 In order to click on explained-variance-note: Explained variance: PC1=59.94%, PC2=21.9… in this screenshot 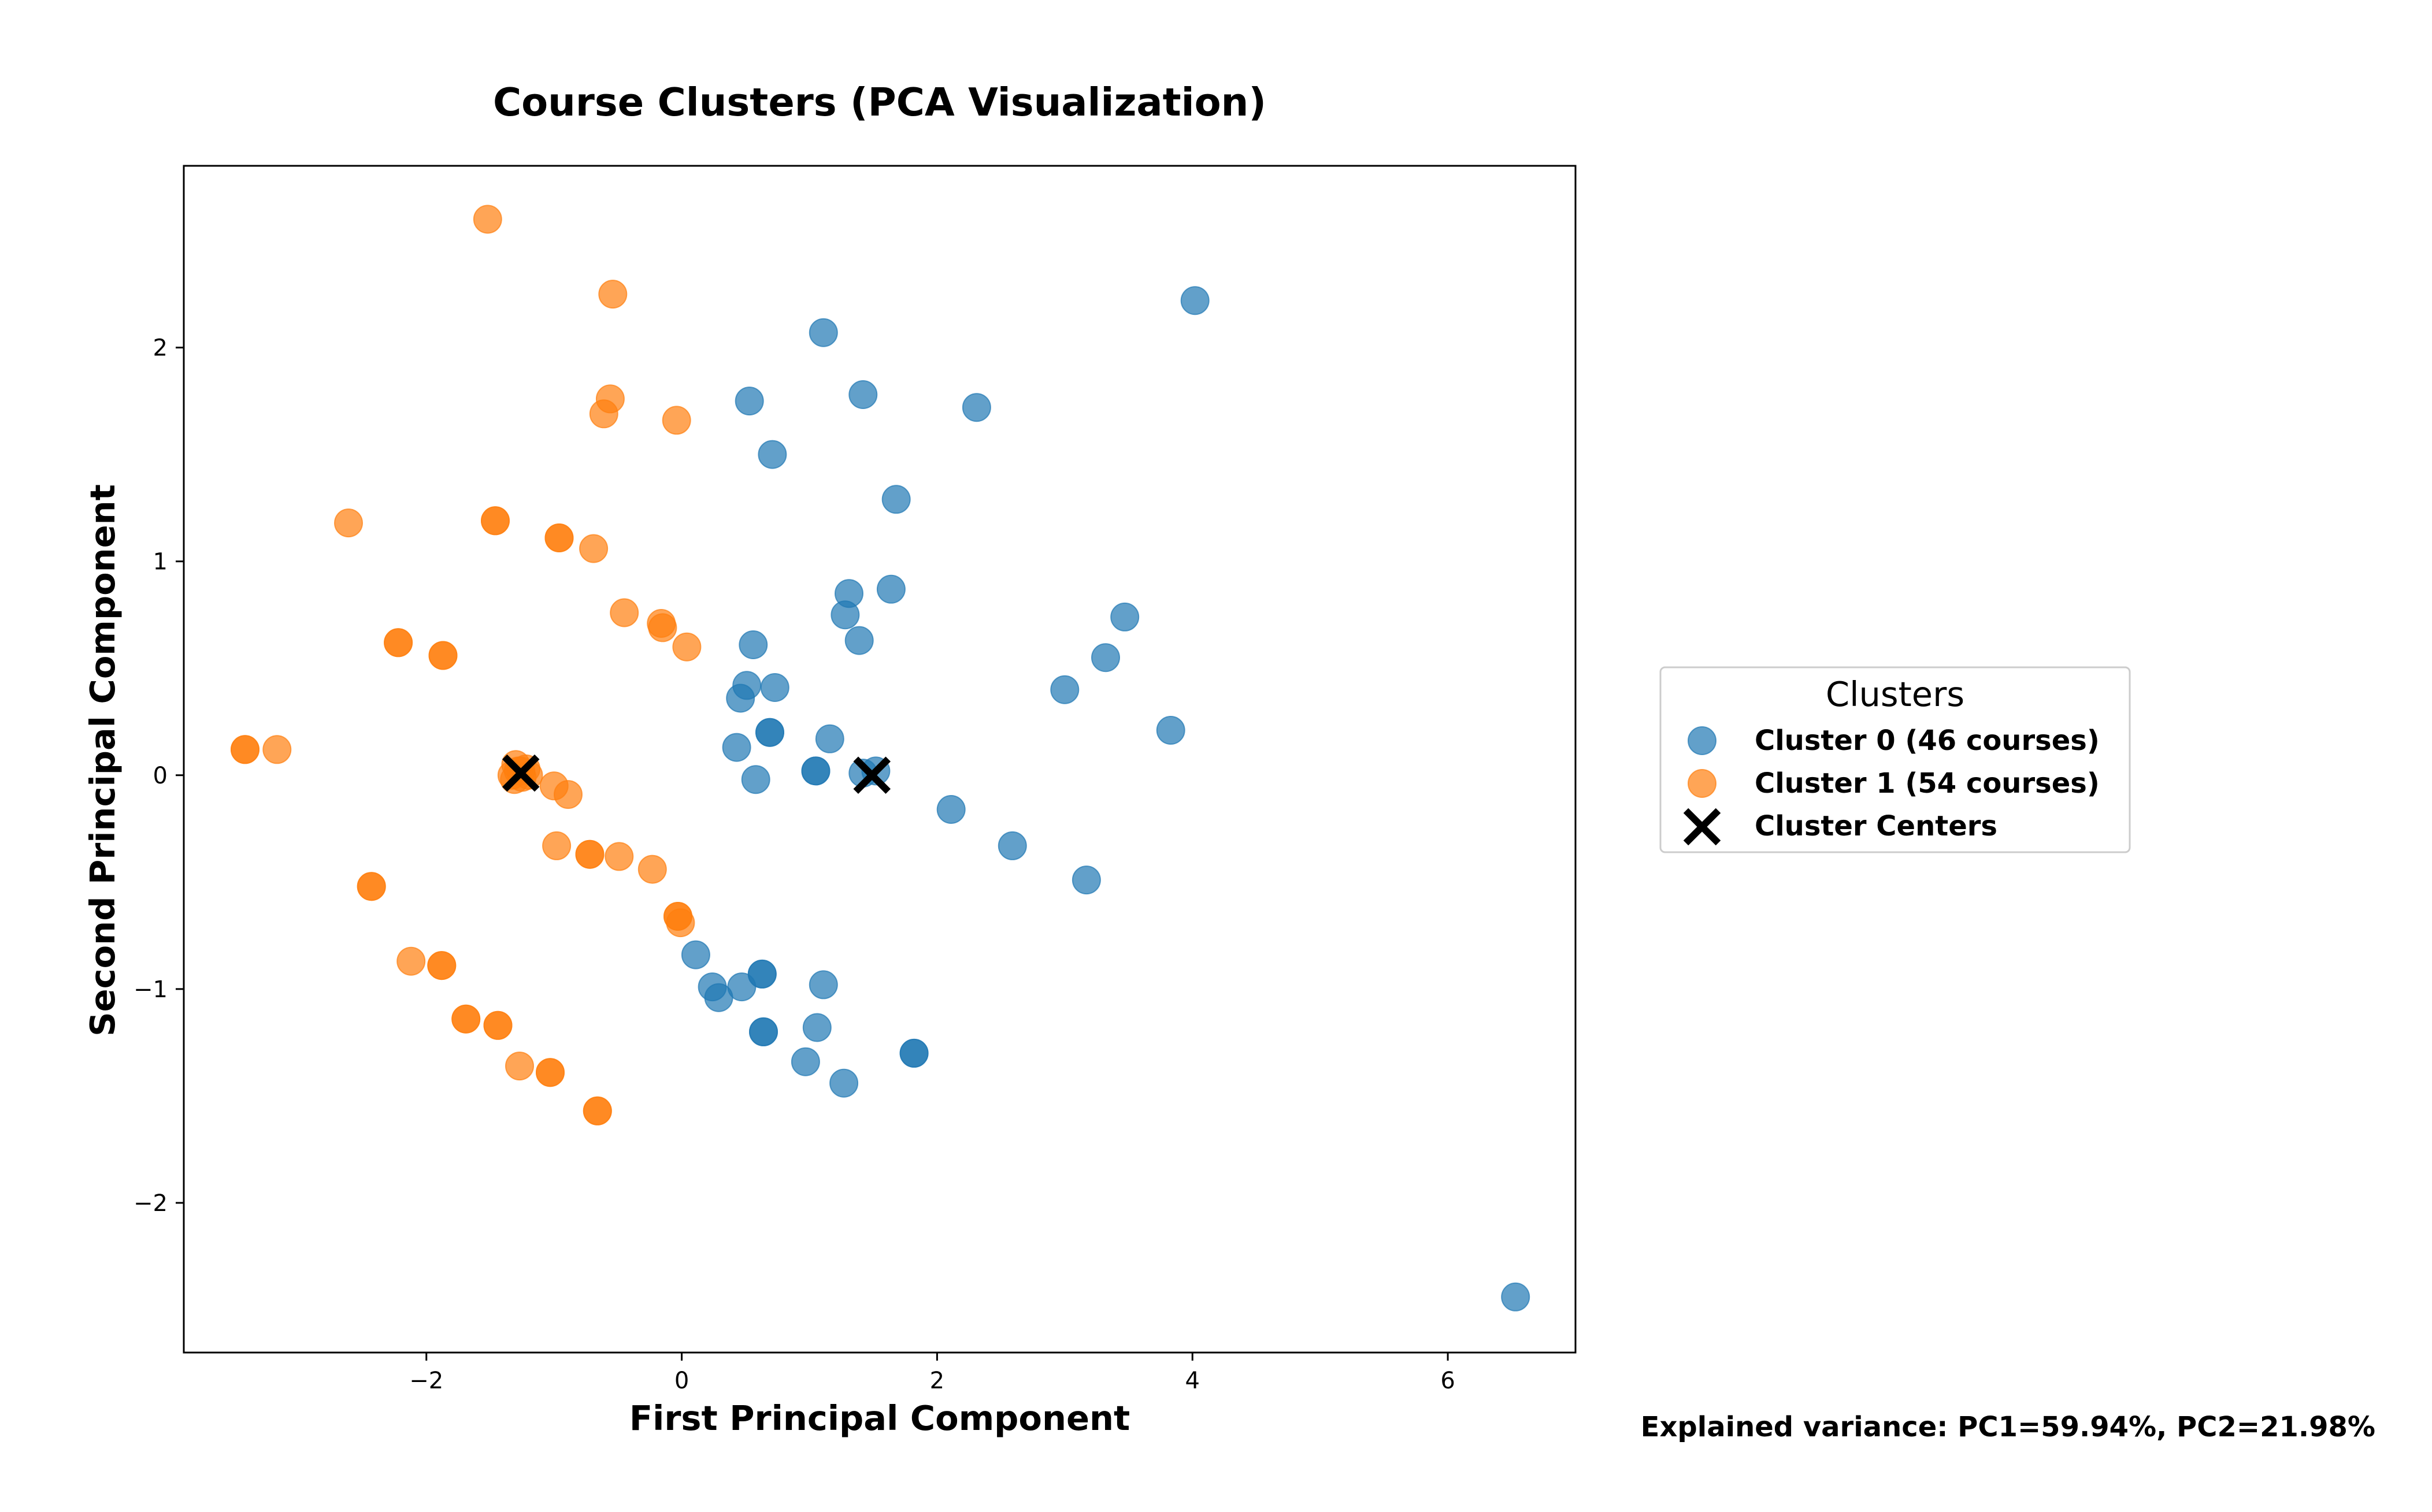, I will do `click(2008, 1427)`.